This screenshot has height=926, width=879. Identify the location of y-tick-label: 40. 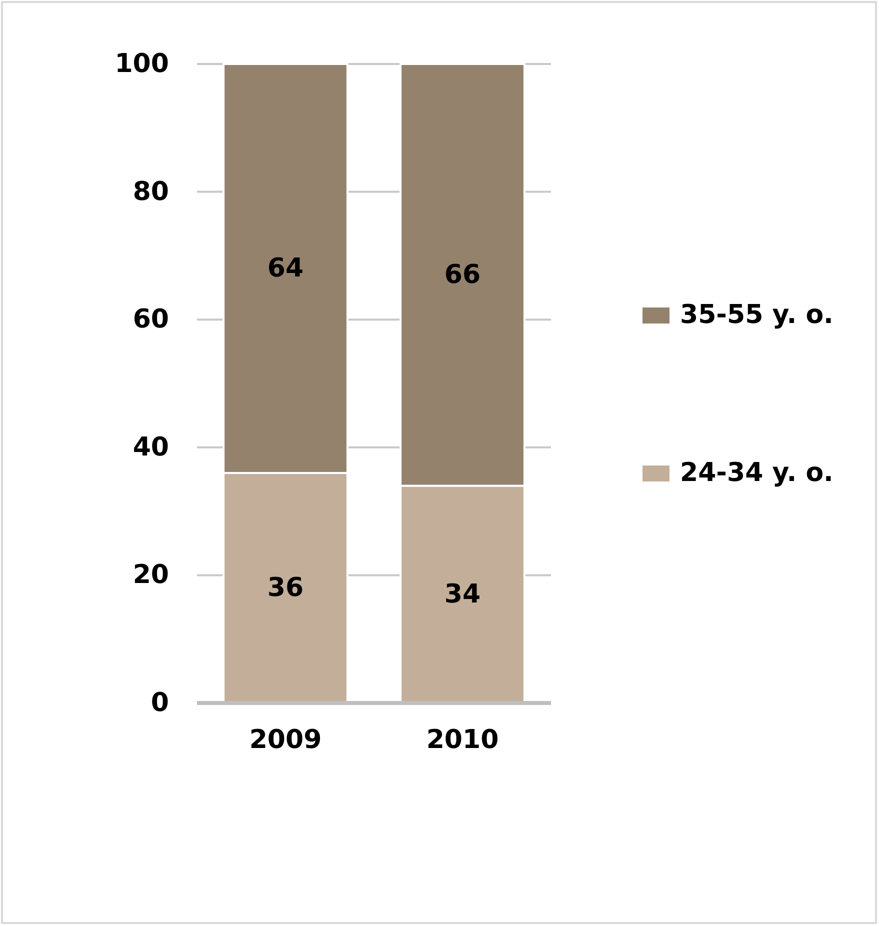
(150, 447).